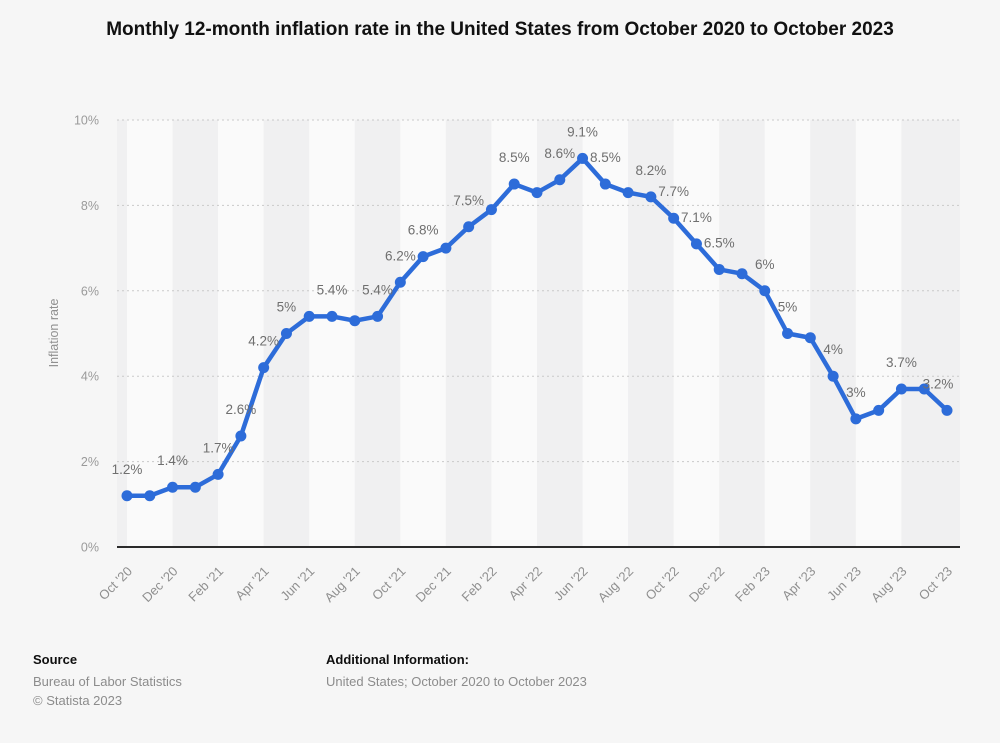 This screenshot has width=1000, height=743. Describe the element at coordinates (90, 377) in the screenshot. I see `y-tick-label: 4%` at that location.